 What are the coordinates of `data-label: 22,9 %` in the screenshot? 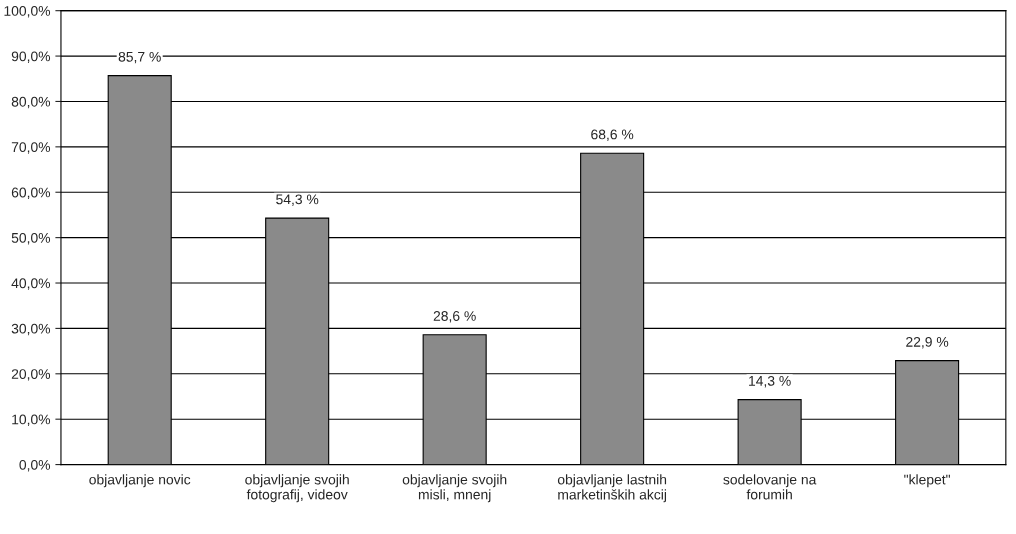 It's located at (927, 342).